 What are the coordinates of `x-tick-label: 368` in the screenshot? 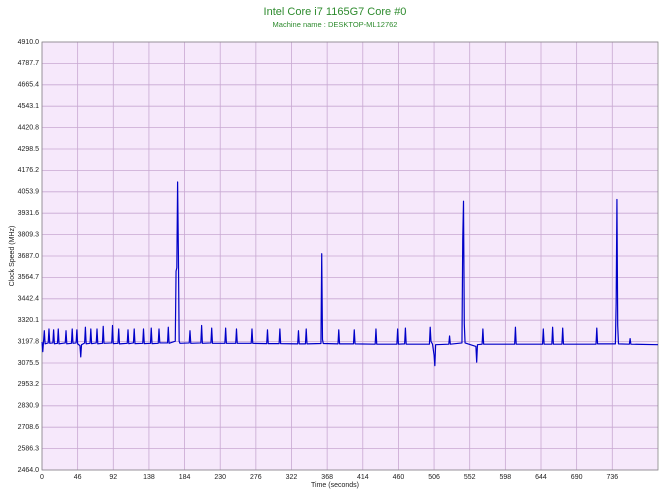 It's located at (327, 477).